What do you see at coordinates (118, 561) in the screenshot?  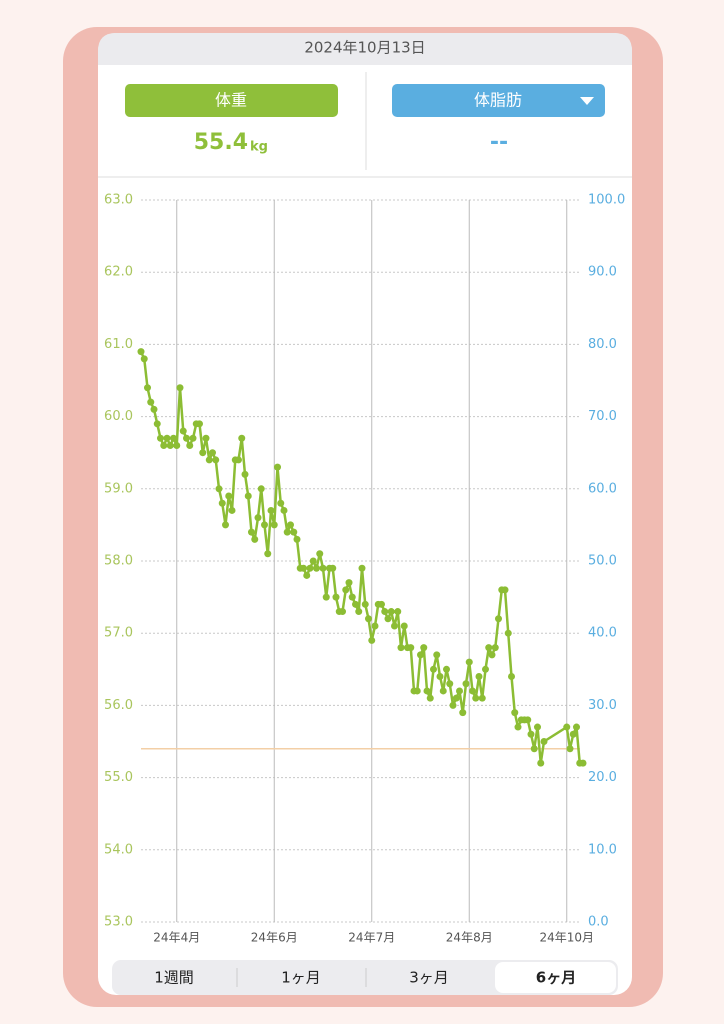 I see `y-tick-label: 58.0` at bounding box center [118, 561].